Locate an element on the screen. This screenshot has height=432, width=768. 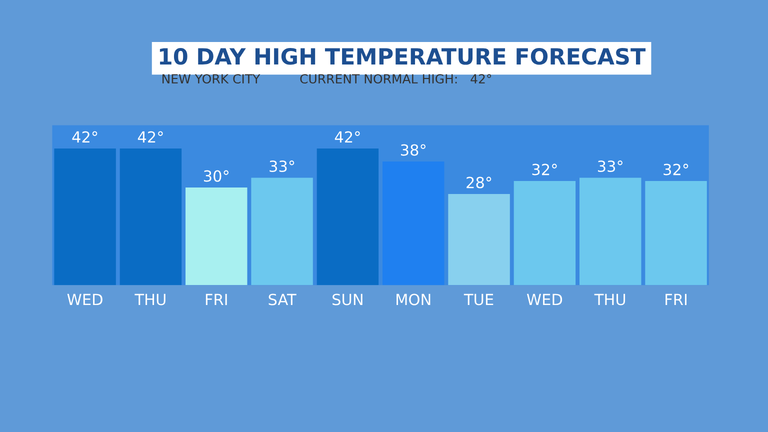
data-label: 28° is located at coordinates (479, 182).